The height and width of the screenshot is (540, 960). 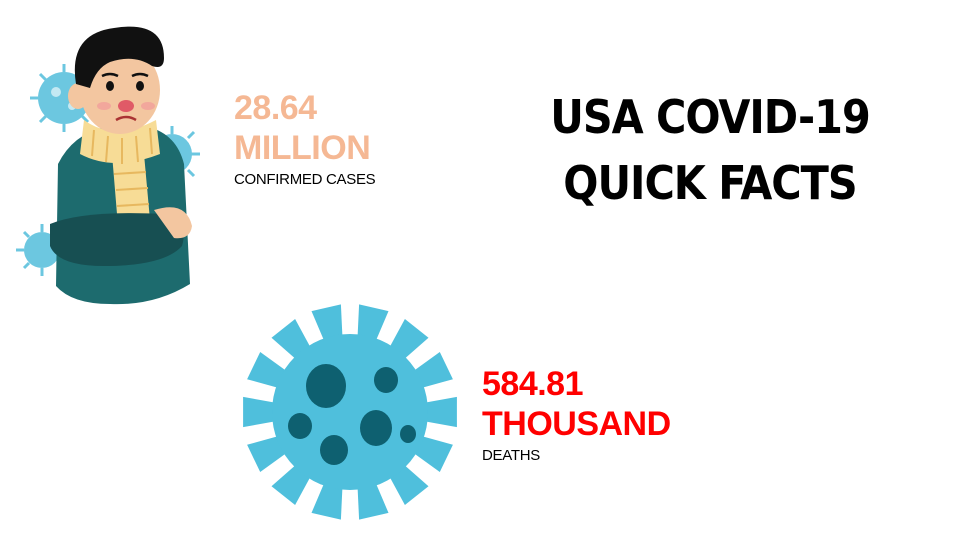 I want to click on confirmed-cases-label: CONFIRMED CASES, so click(x=305, y=179).